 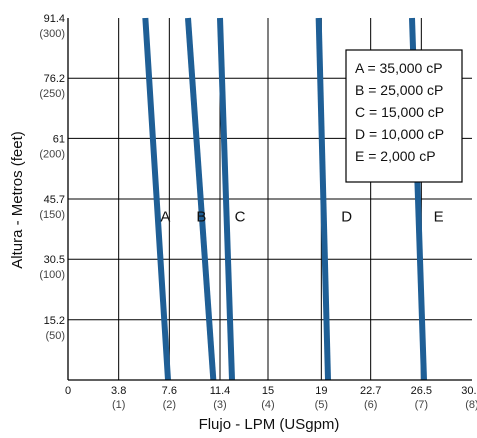 What do you see at coordinates (201, 199) in the screenshot?
I see `series-line-b` at bounding box center [201, 199].